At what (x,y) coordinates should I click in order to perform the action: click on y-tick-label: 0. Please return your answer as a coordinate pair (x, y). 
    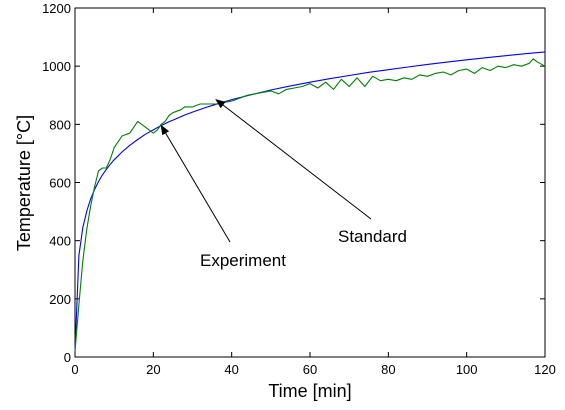
    Looking at the image, I should click on (67, 357).